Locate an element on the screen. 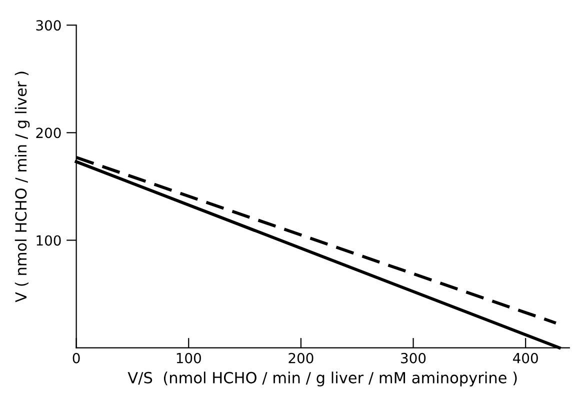  y-tick-label: 300 is located at coordinates (48, 25).